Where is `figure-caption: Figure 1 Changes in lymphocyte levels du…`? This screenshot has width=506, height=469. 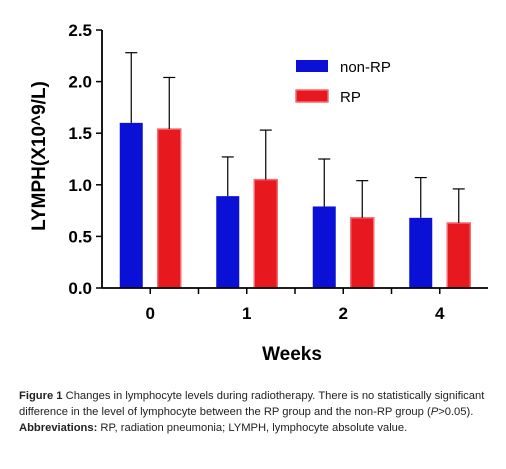 figure-caption: Figure 1 Changes in lymphocyte levels du… is located at coordinates (258, 412).